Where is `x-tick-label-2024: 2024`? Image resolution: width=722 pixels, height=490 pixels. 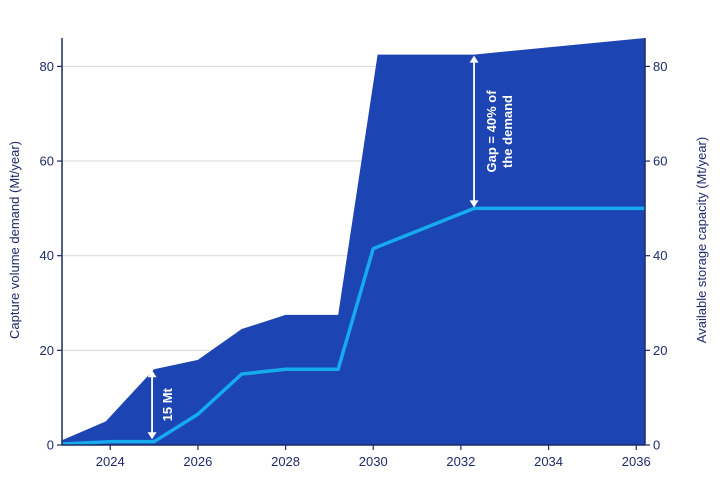
x-tick-label-2024: 2024 is located at coordinates (110, 461).